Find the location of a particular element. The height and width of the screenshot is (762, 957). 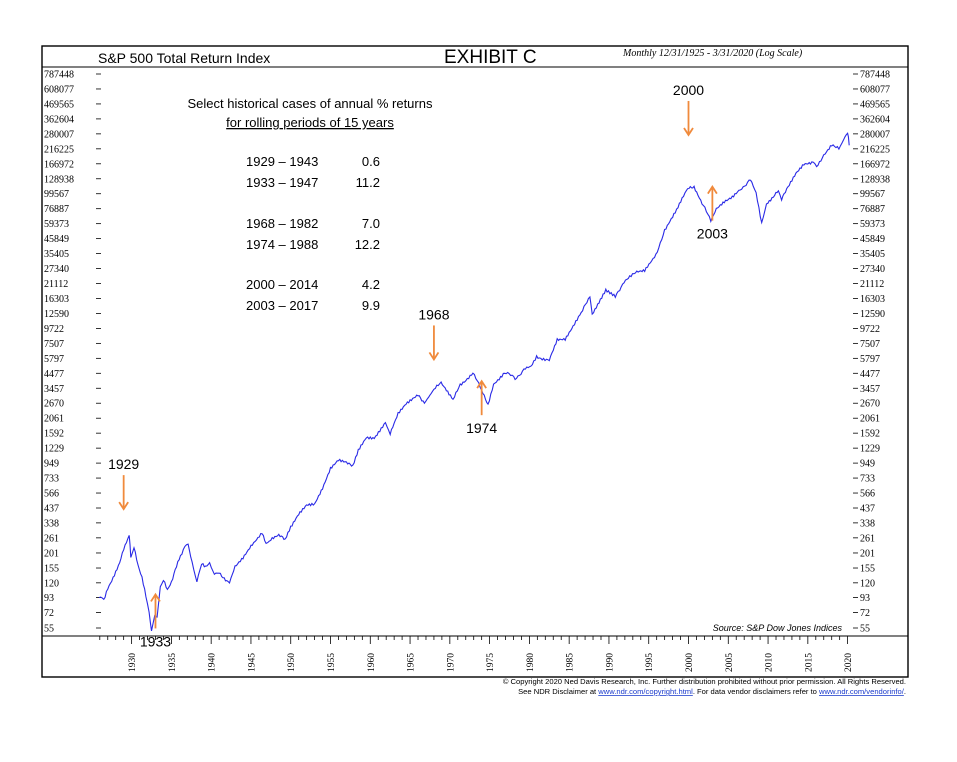

y-tick-label-right: 201 is located at coordinates (867, 553).